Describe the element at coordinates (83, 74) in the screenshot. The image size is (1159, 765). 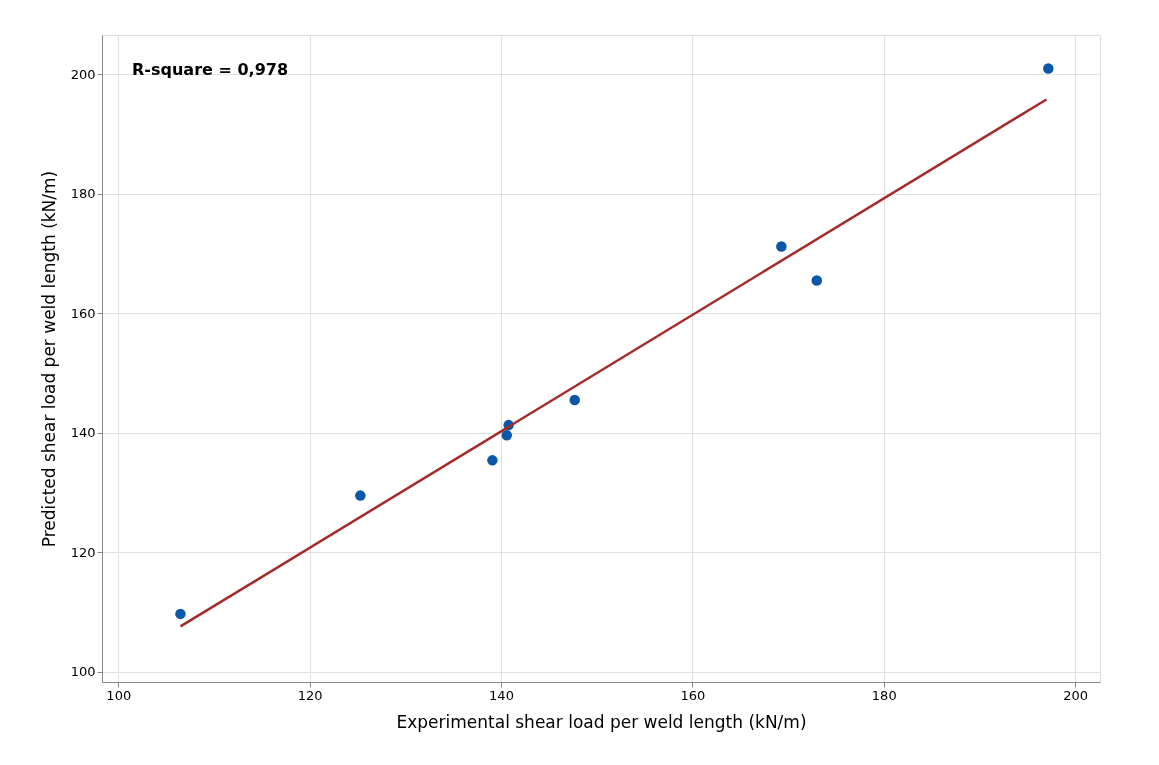
I see `y-tick-label: 200` at that location.